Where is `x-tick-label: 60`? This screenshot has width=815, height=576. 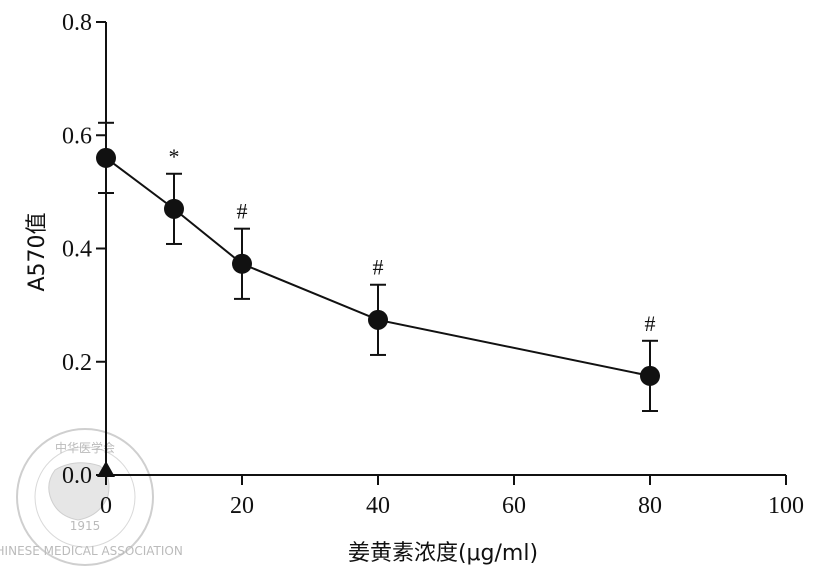
x-tick-label: 60 is located at coordinates (514, 506).